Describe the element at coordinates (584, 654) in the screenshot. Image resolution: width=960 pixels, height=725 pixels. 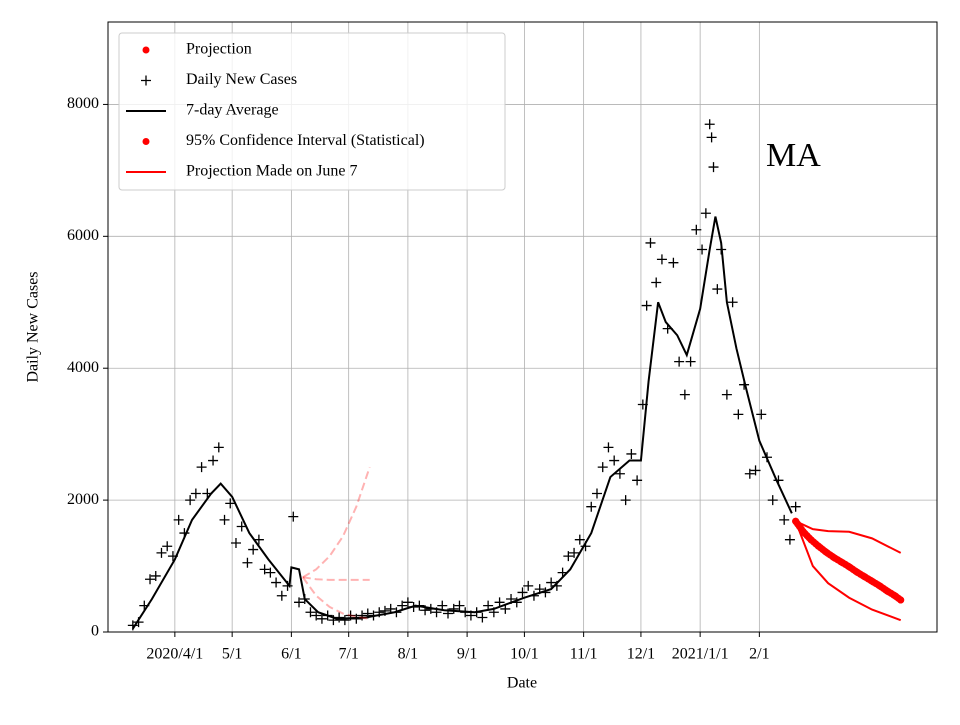
I see `x-tick-label: 11/1` at that location.